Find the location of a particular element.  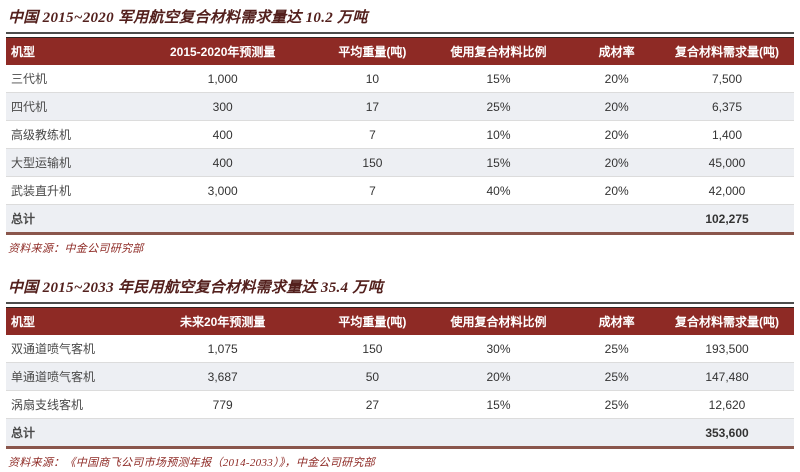

cell-forecast: 779 is located at coordinates (223, 404).